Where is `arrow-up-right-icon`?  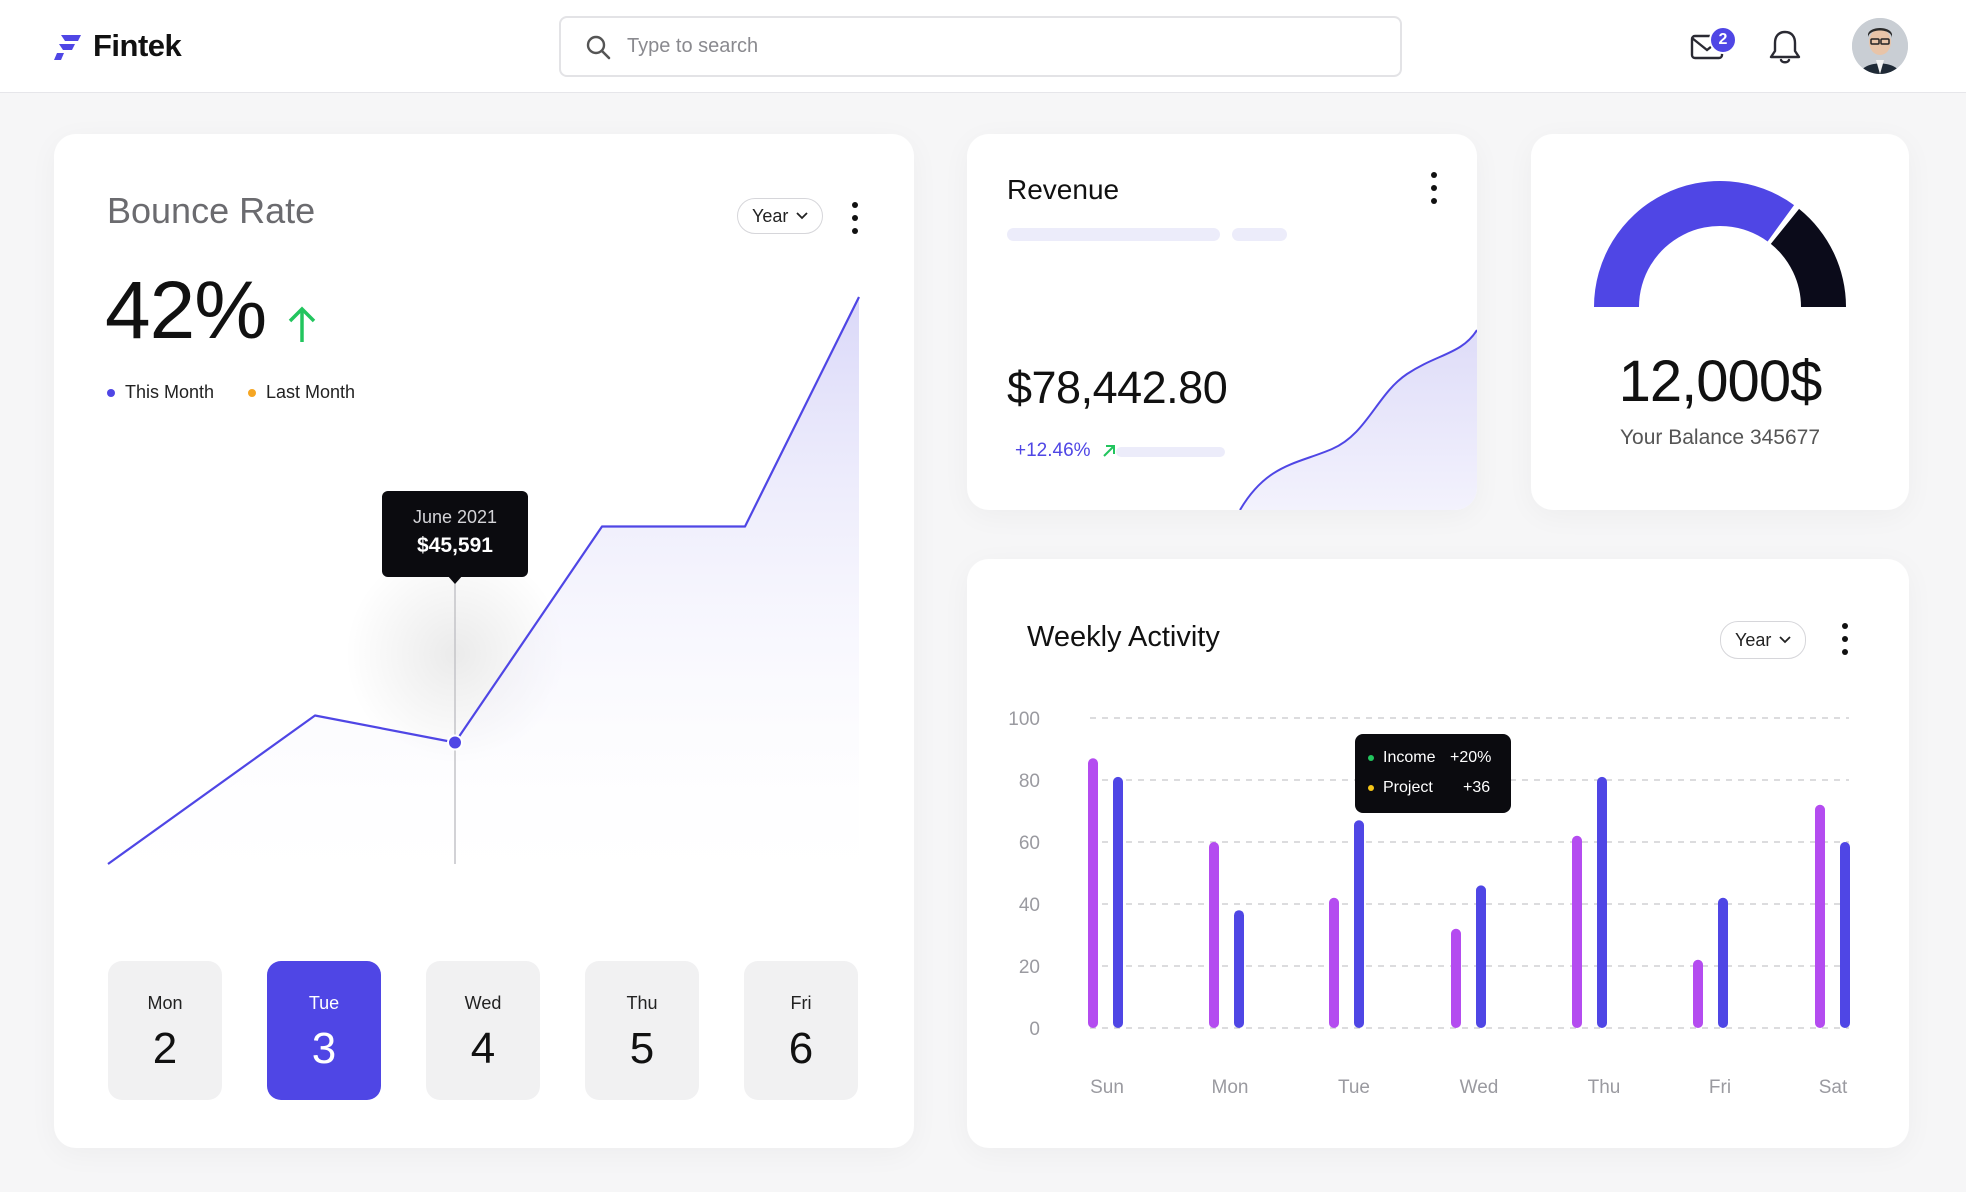 arrow-up-right-icon is located at coordinates (1109, 451).